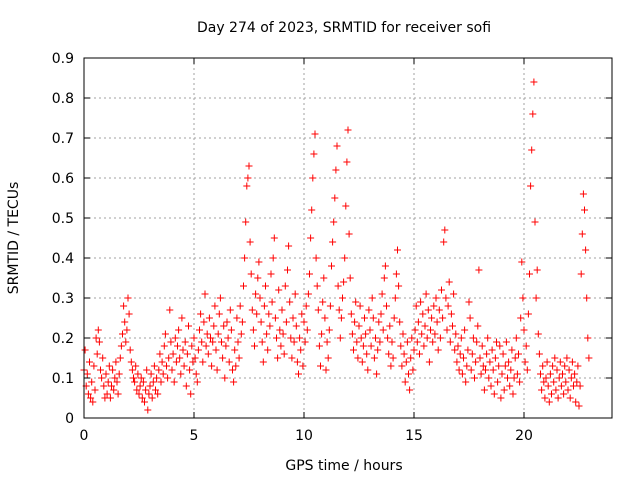 This screenshot has width=640, height=480. Describe the element at coordinates (63, 59) in the screenshot. I see `y-tick-label: 0.9` at that location.